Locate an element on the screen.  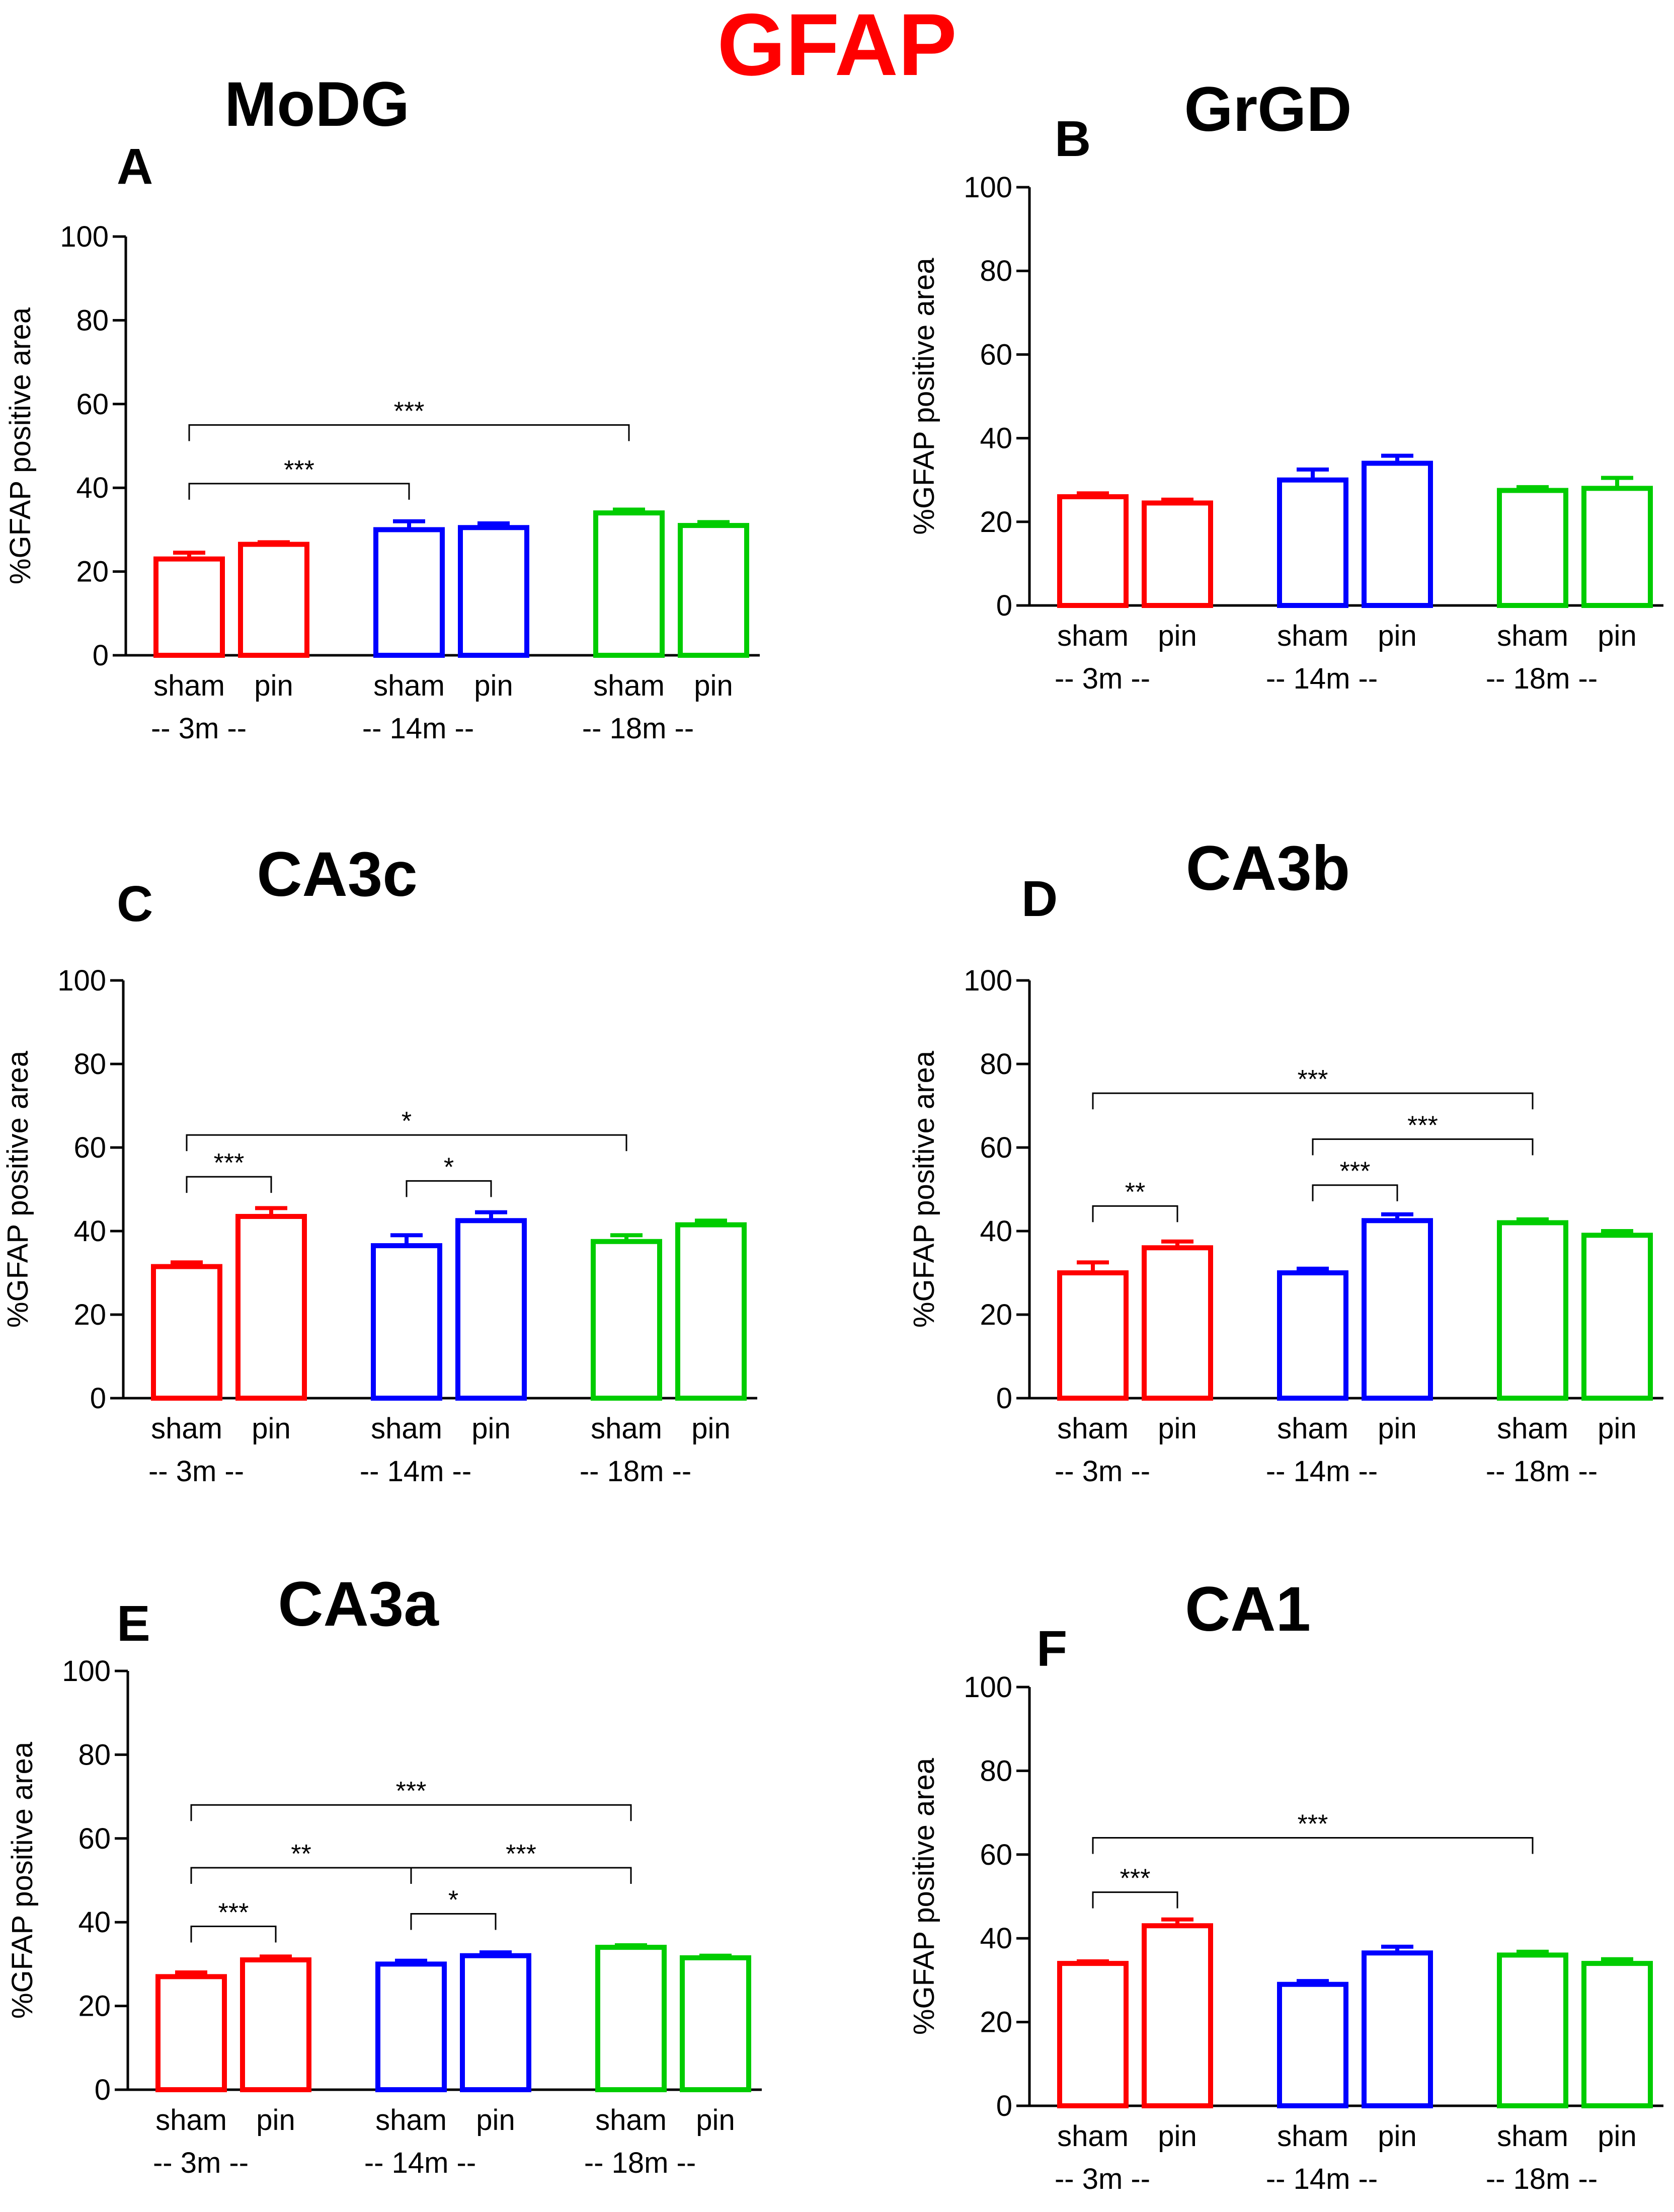
chart-title: CA3b is located at coordinates (1268, 868).